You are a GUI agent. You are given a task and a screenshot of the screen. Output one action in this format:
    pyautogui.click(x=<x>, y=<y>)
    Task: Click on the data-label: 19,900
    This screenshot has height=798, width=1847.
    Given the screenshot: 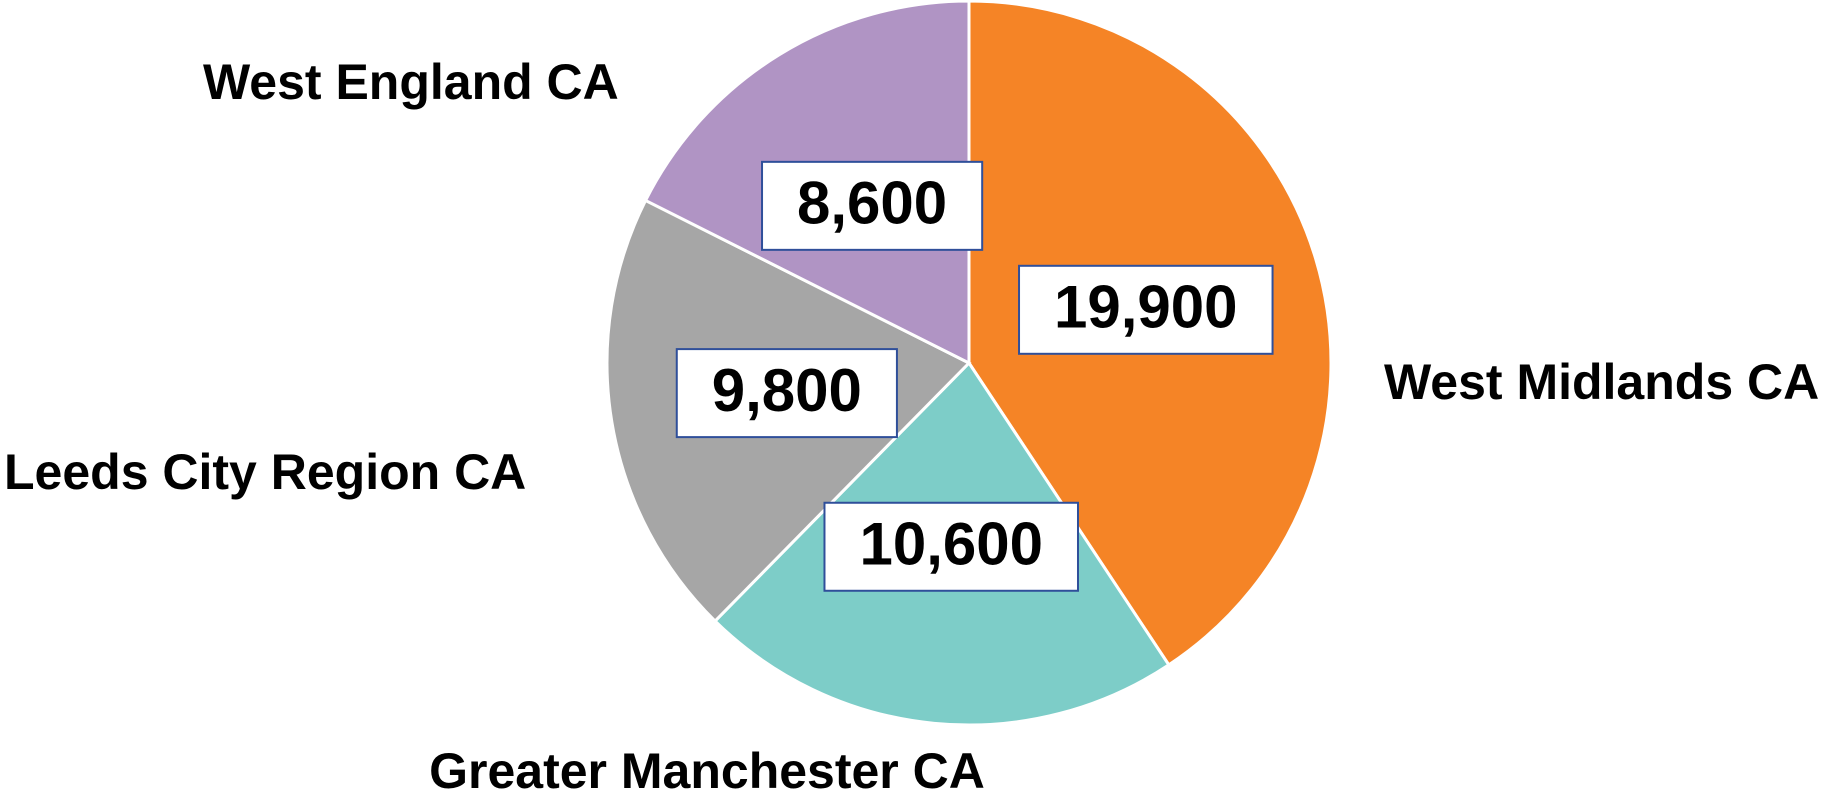 What is the action you would take?
    pyautogui.click(x=1146, y=307)
    